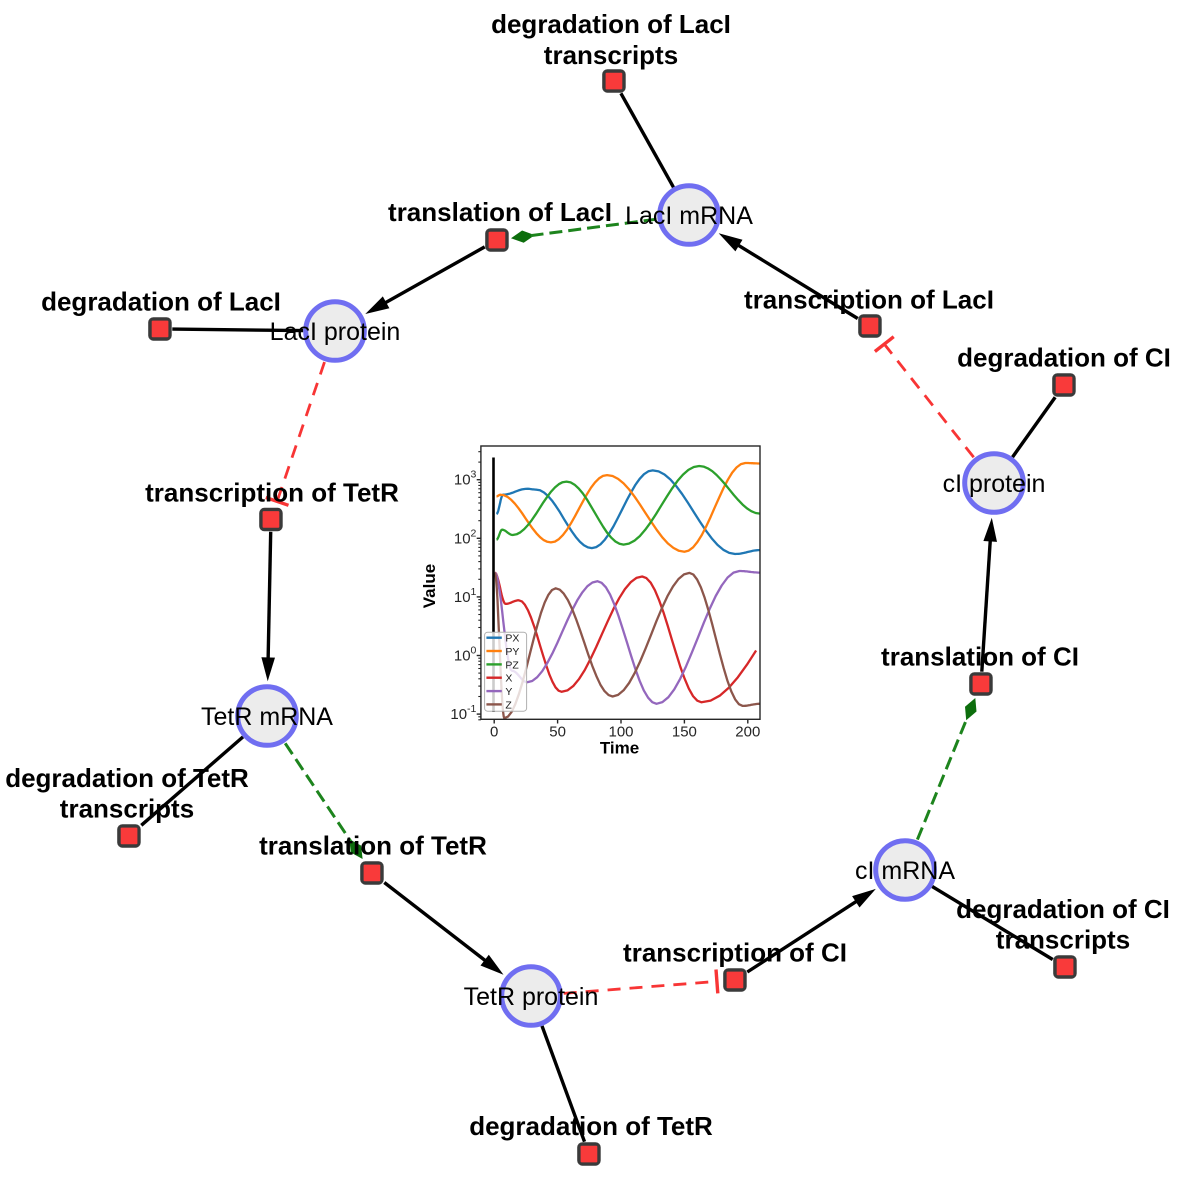 The width and height of the screenshot is (1189, 1200). What do you see at coordinates (512, 639) in the screenshot?
I see `svg-text: PX` at bounding box center [512, 639].